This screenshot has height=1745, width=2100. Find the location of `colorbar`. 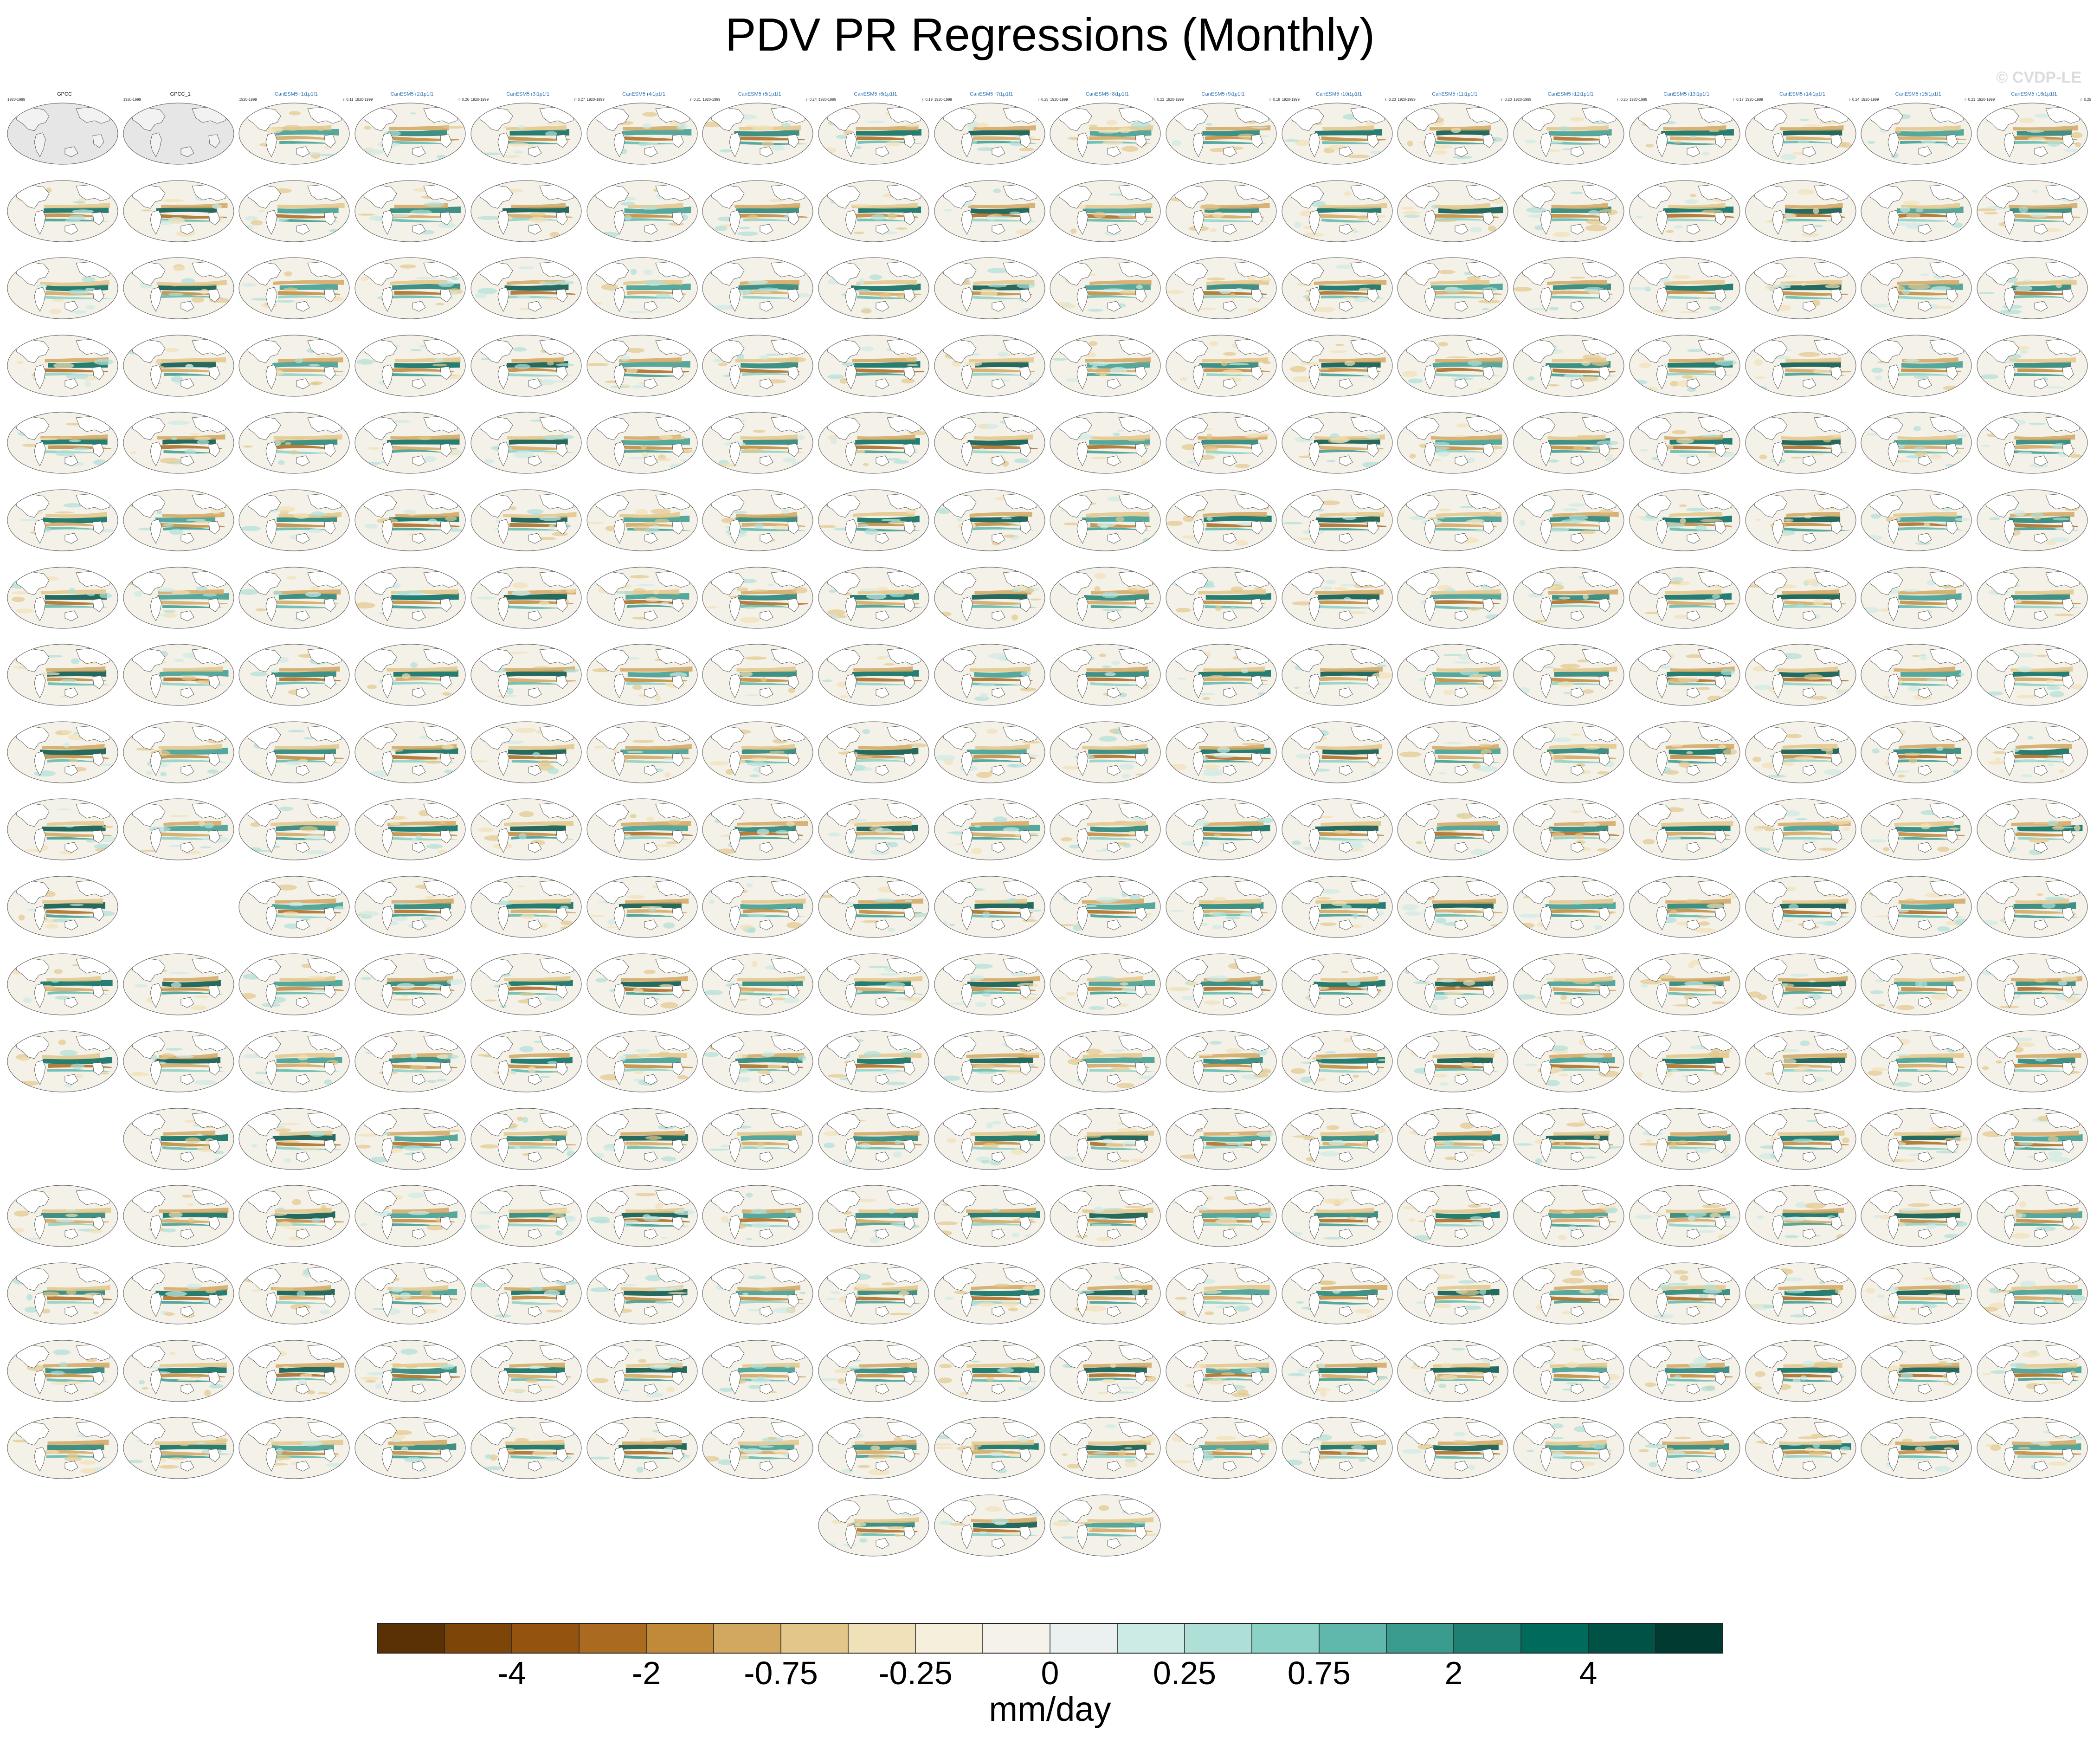

colorbar is located at coordinates (1050, 1639).